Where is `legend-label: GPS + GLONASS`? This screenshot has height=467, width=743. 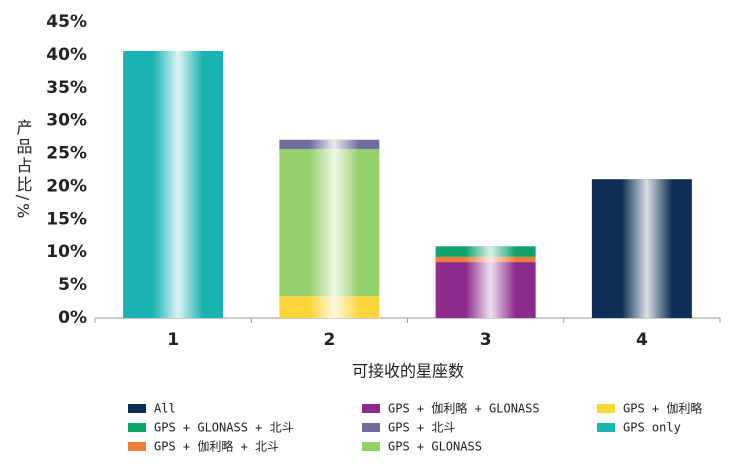 legend-label: GPS + GLONASS is located at coordinates (435, 447).